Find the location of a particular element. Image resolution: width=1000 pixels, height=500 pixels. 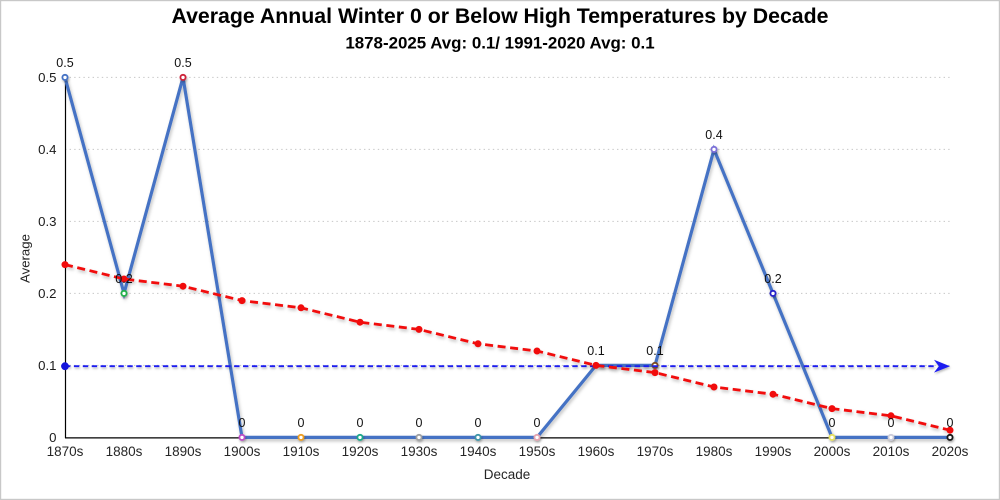

svg-text: 1950s is located at coordinates (537, 451).